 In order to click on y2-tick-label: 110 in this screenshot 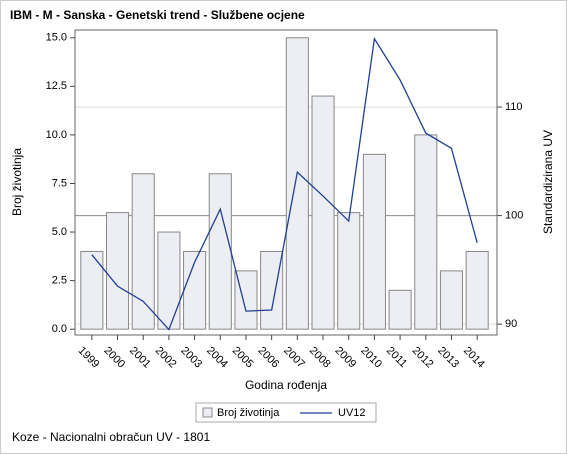, I will do `click(514, 107)`.